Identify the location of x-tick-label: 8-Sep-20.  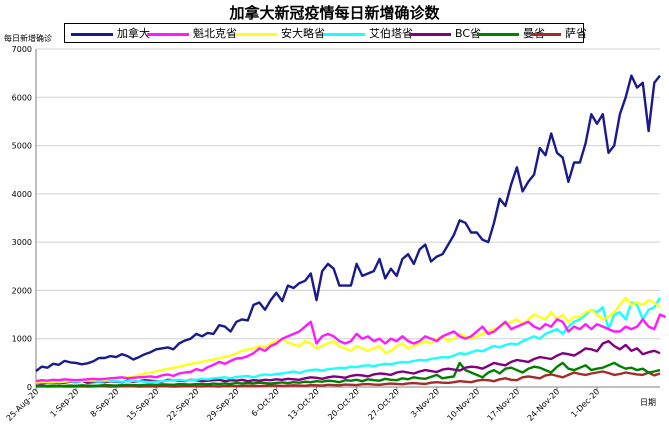
(105, 403).